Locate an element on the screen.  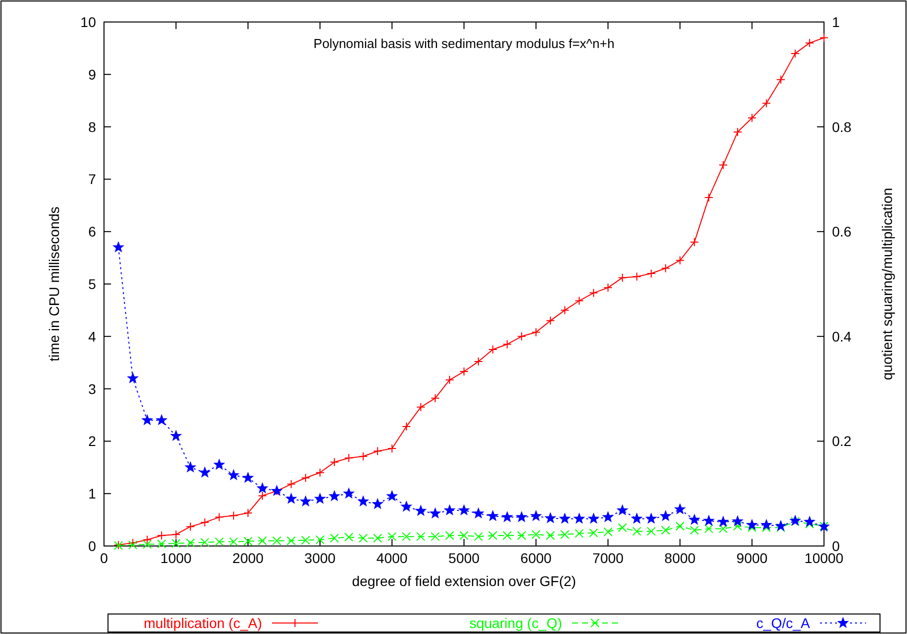
x-tick-label: 0 is located at coordinates (104, 558).